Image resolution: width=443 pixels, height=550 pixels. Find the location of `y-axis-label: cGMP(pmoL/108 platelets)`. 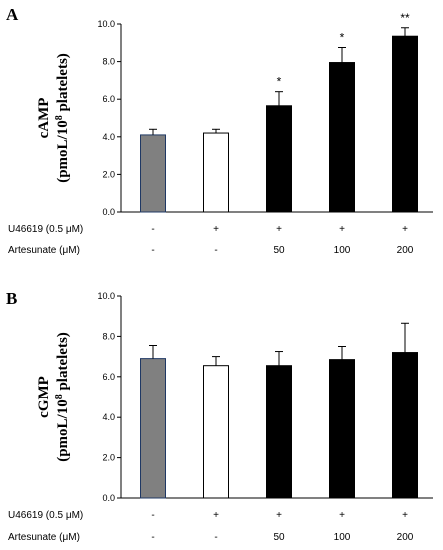

y-axis-label: cGMP(pmoL/108 platelets) is located at coordinates (53, 397).